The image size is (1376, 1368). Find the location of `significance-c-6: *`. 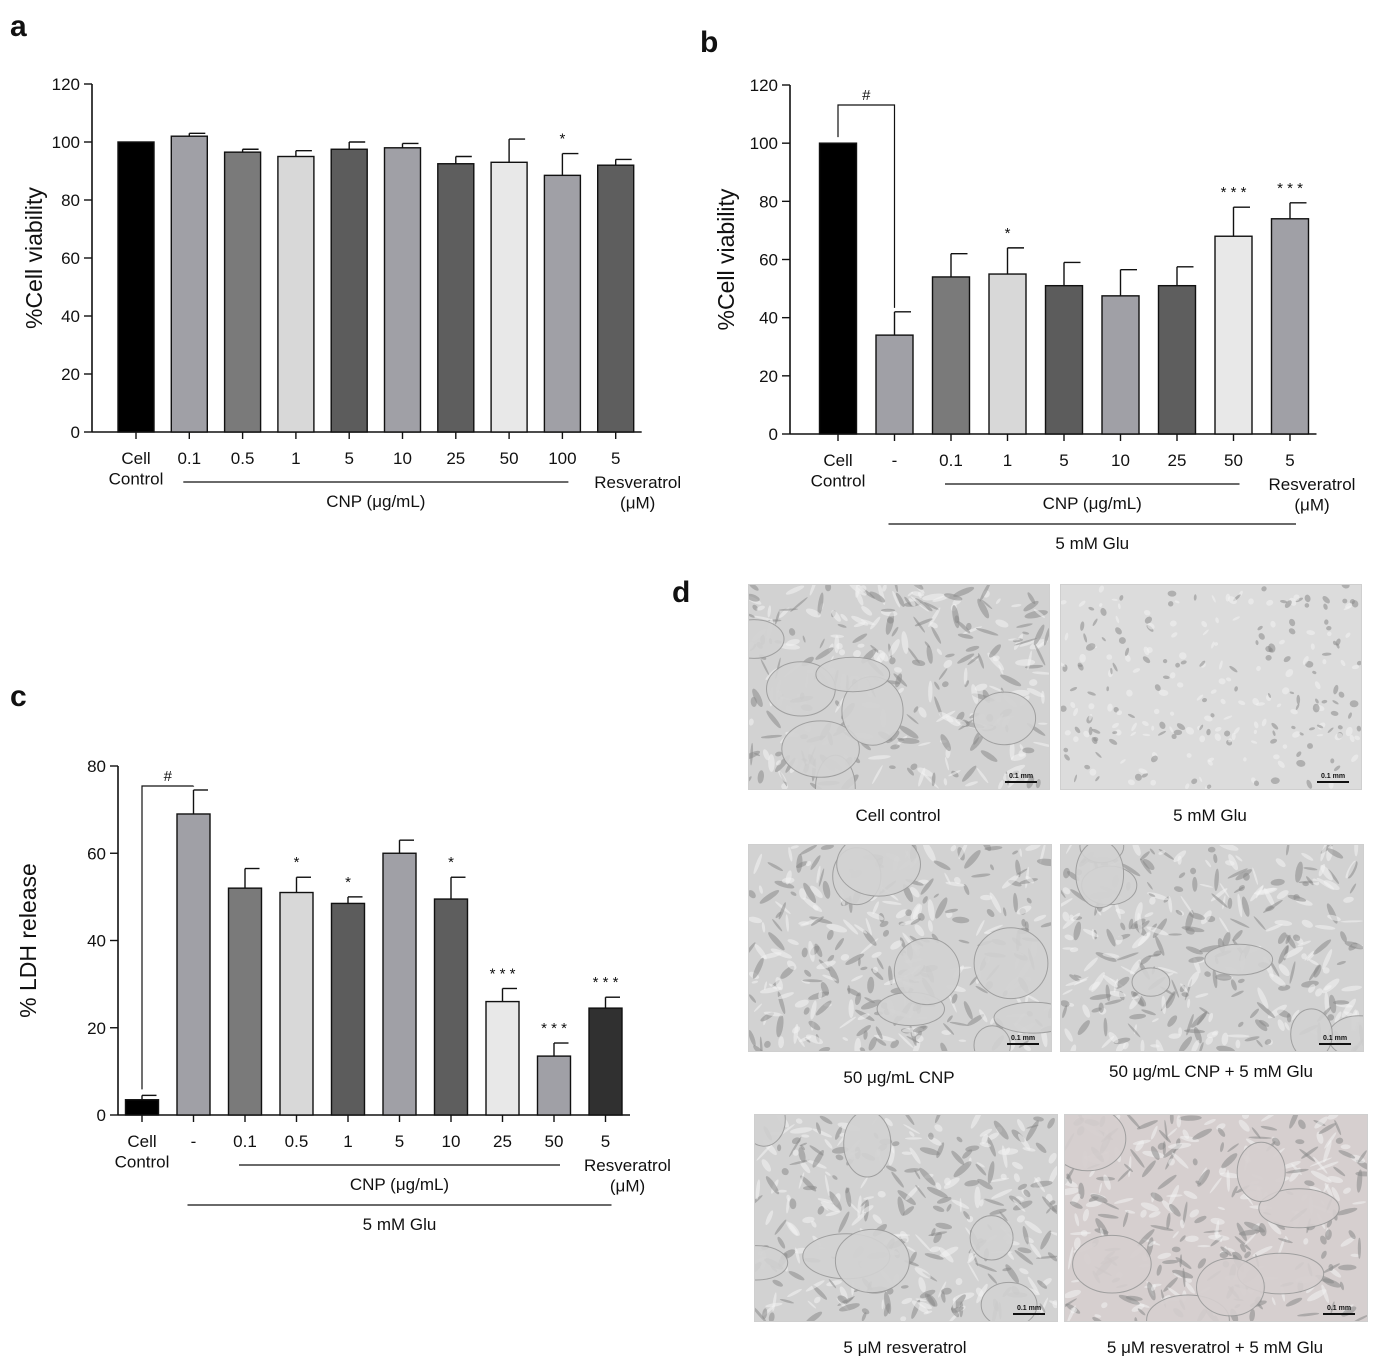

significance-c-6: * is located at coordinates (451, 862).